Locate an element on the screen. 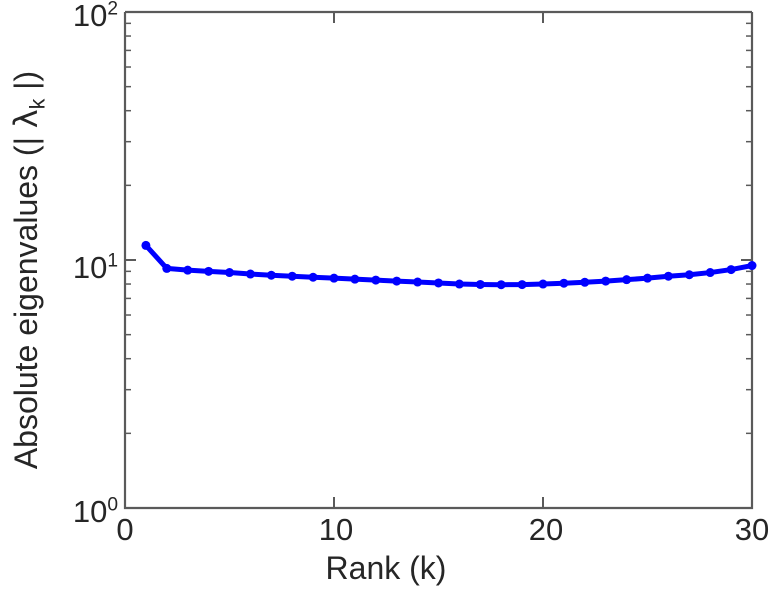 The image size is (772, 600). ytick-label-1e1: 101 is located at coordinates (87, 267).